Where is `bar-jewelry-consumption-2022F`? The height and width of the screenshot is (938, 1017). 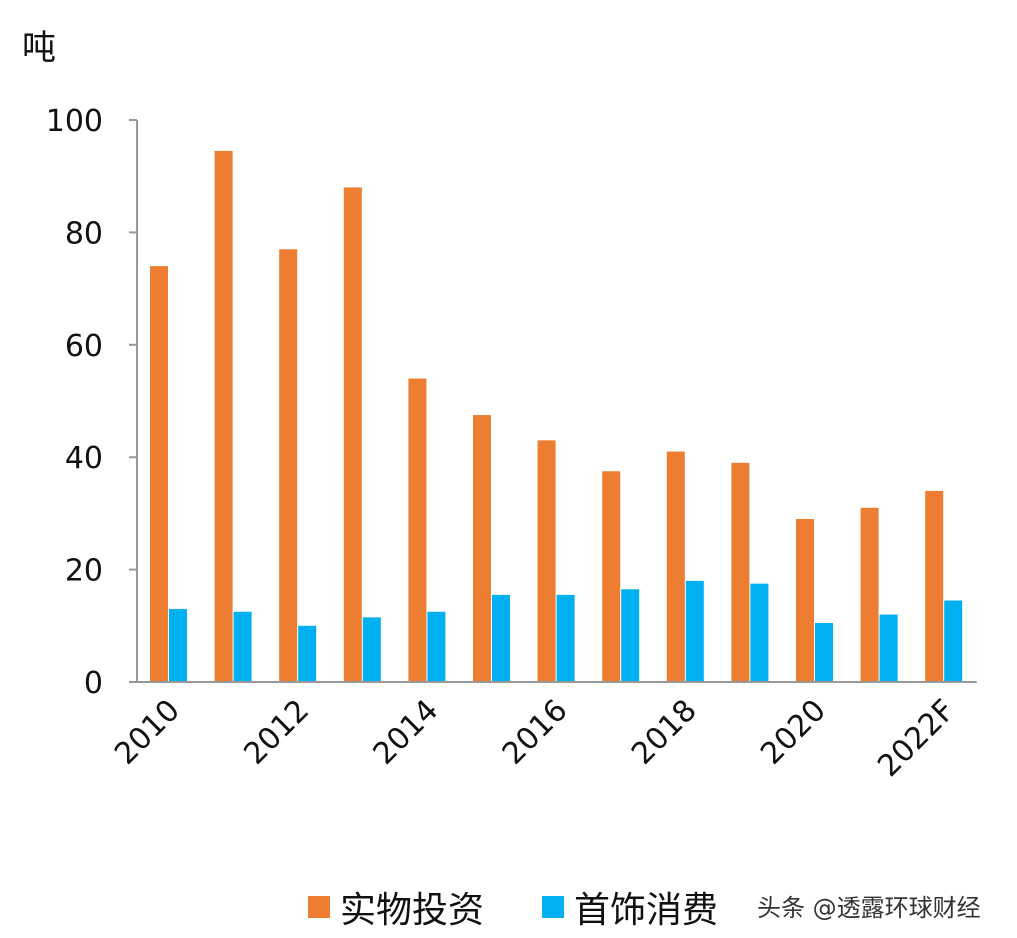
bar-jewelry-consumption-2022F is located at coordinates (953, 641).